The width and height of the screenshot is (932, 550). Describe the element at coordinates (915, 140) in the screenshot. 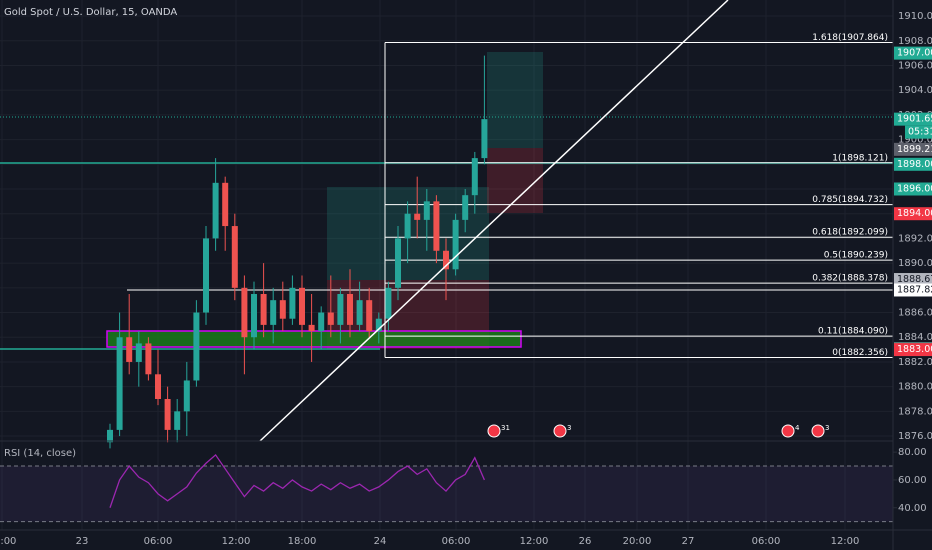

I see `y-tick-label: 1900.000` at that location.